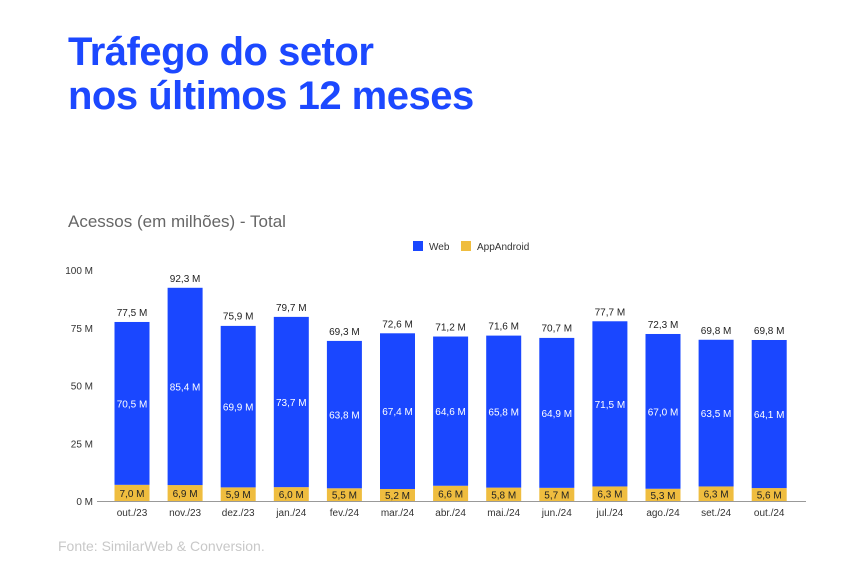  I want to click on data-label-app: 5,7 M, so click(556, 495).